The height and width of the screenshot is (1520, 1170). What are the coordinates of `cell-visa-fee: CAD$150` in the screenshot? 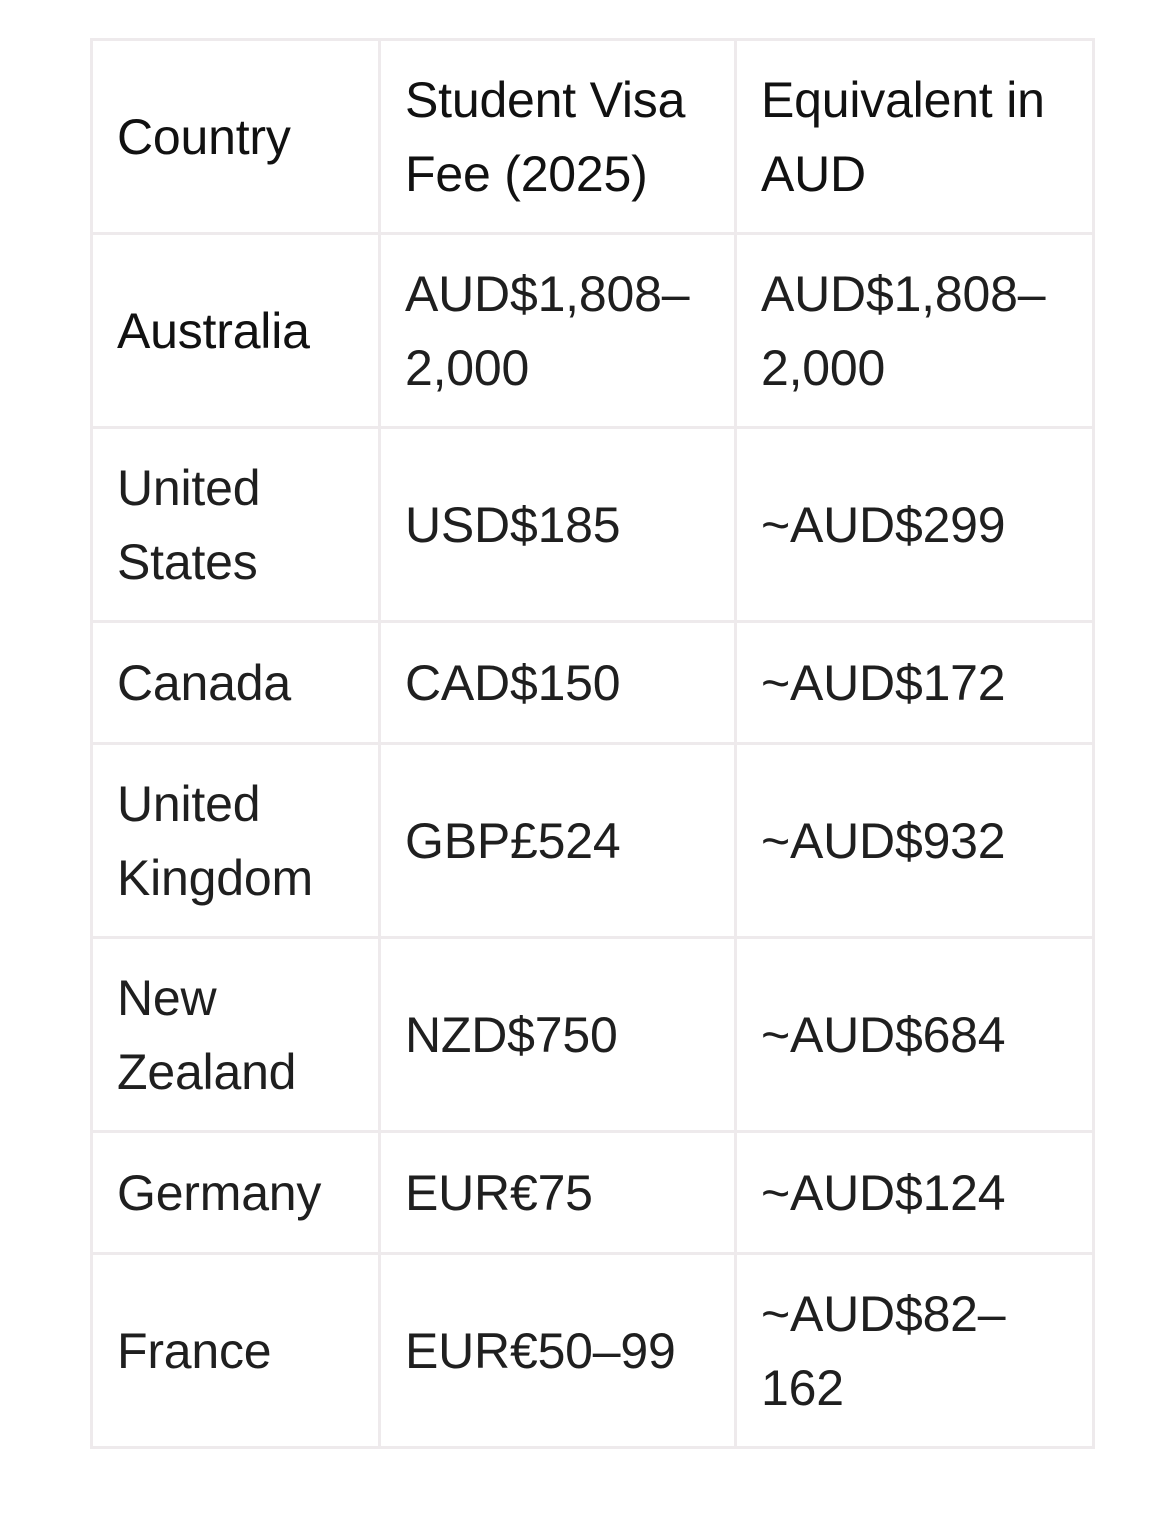 It's located at (557, 682).